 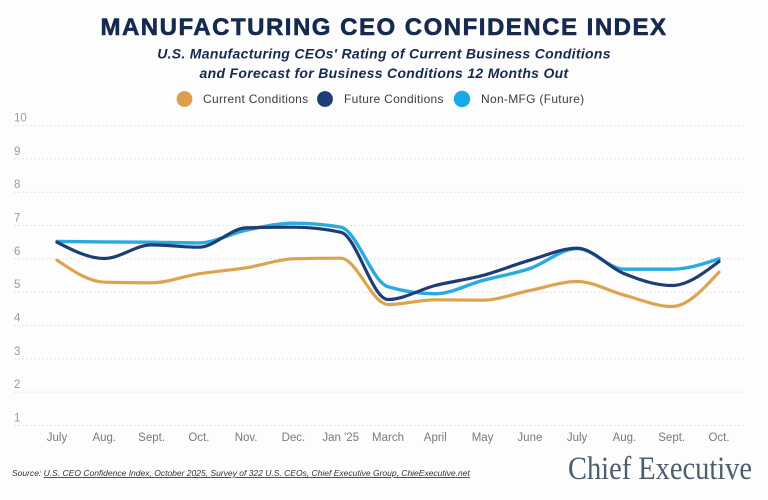 What do you see at coordinates (660, 469) in the screenshot?
I see `svg-text: Chief Executive` at bounding box center [660, 469].